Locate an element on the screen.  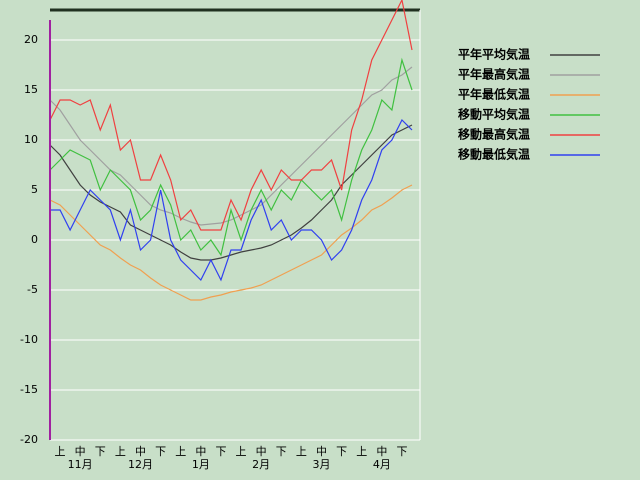
month-label: 11月 is located at coordinates (80, 464).